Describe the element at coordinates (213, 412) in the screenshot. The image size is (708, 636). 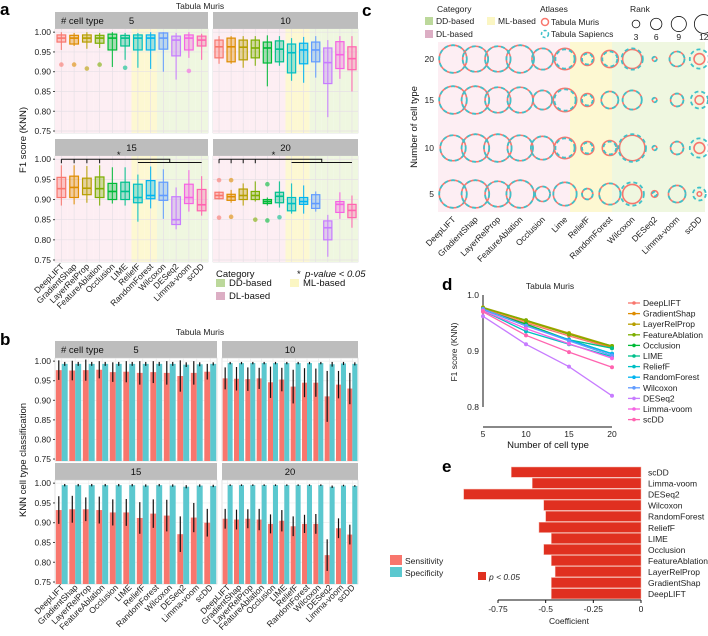
I see `specificity-bar-scDD` at that location.